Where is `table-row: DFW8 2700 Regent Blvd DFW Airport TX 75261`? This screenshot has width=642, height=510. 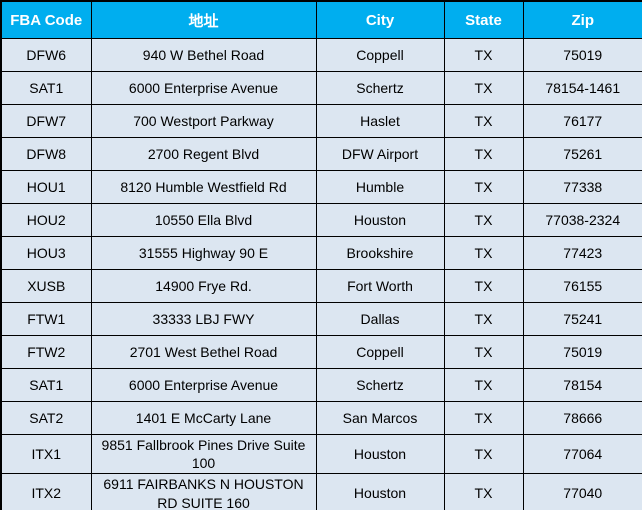
table-row: DFW8 2700 Regent Blvd DFW Airport TX 75261 is located at coordinates (321, 154).